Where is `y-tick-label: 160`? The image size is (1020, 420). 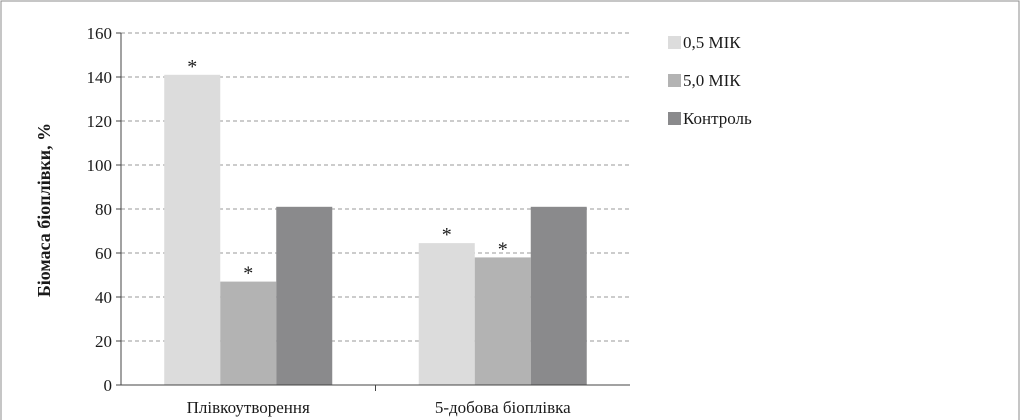
y-tick-label: 160 is located at coordinates (100, 33).